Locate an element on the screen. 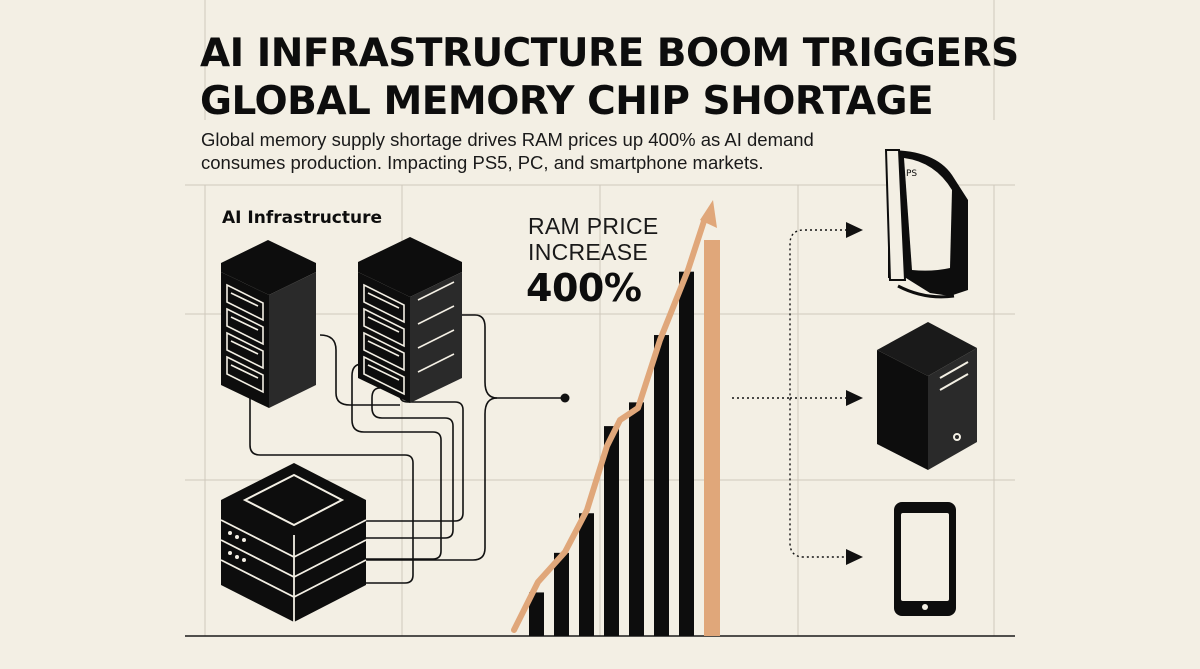 This screenshot has height=669, width=1200. ai-infrastructure-label: AI Infrastructure is located at coordinates (302, 218).